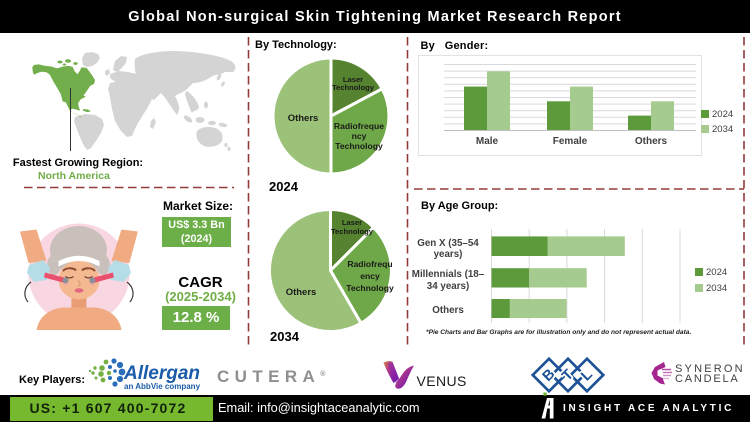 Image resolution: width=750 pixels, height=422 pixels. What do you see at coordinates (162, 386) in the screenshot?
I see `svg-text: an AbbVie company` at bounding box center [162, 386].